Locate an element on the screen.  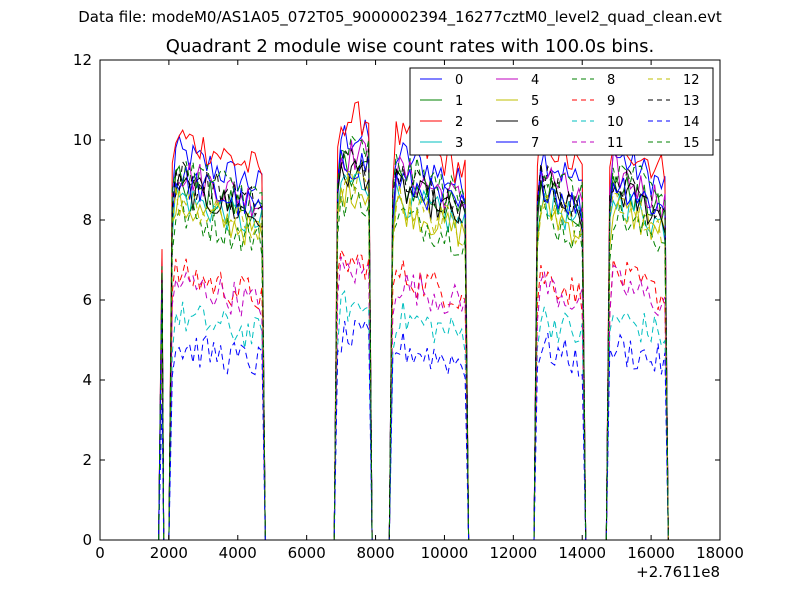
x-tick-label: 4000 is located at coordinates (238, 553).